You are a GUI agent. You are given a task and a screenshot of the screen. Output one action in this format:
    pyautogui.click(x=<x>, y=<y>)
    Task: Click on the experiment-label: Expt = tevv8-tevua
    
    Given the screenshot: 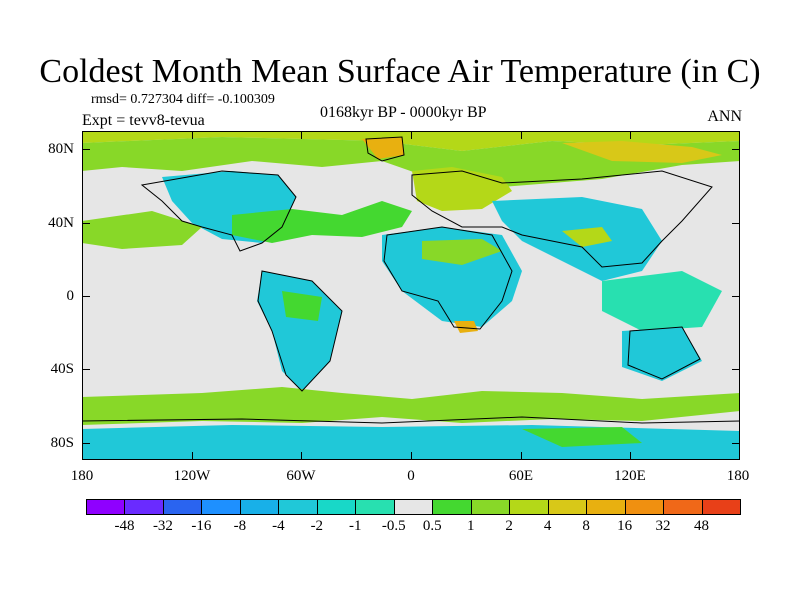 What is the action you would take?
    pyautogui.click(x=143, y=120)
    